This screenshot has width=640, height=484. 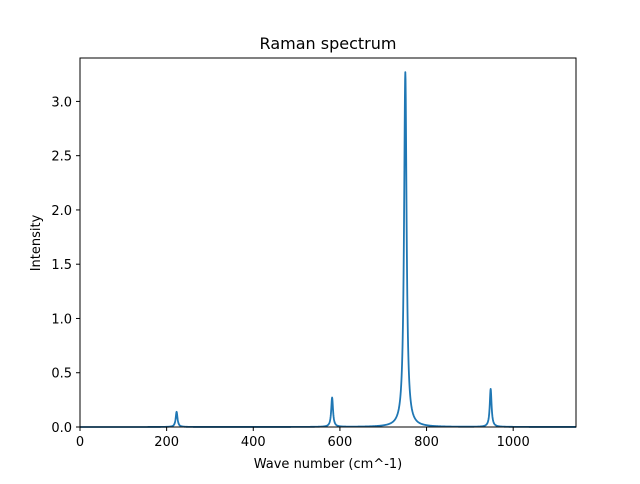 I want to click on y-tick-label: 1.0, so click(x=61, y=319).